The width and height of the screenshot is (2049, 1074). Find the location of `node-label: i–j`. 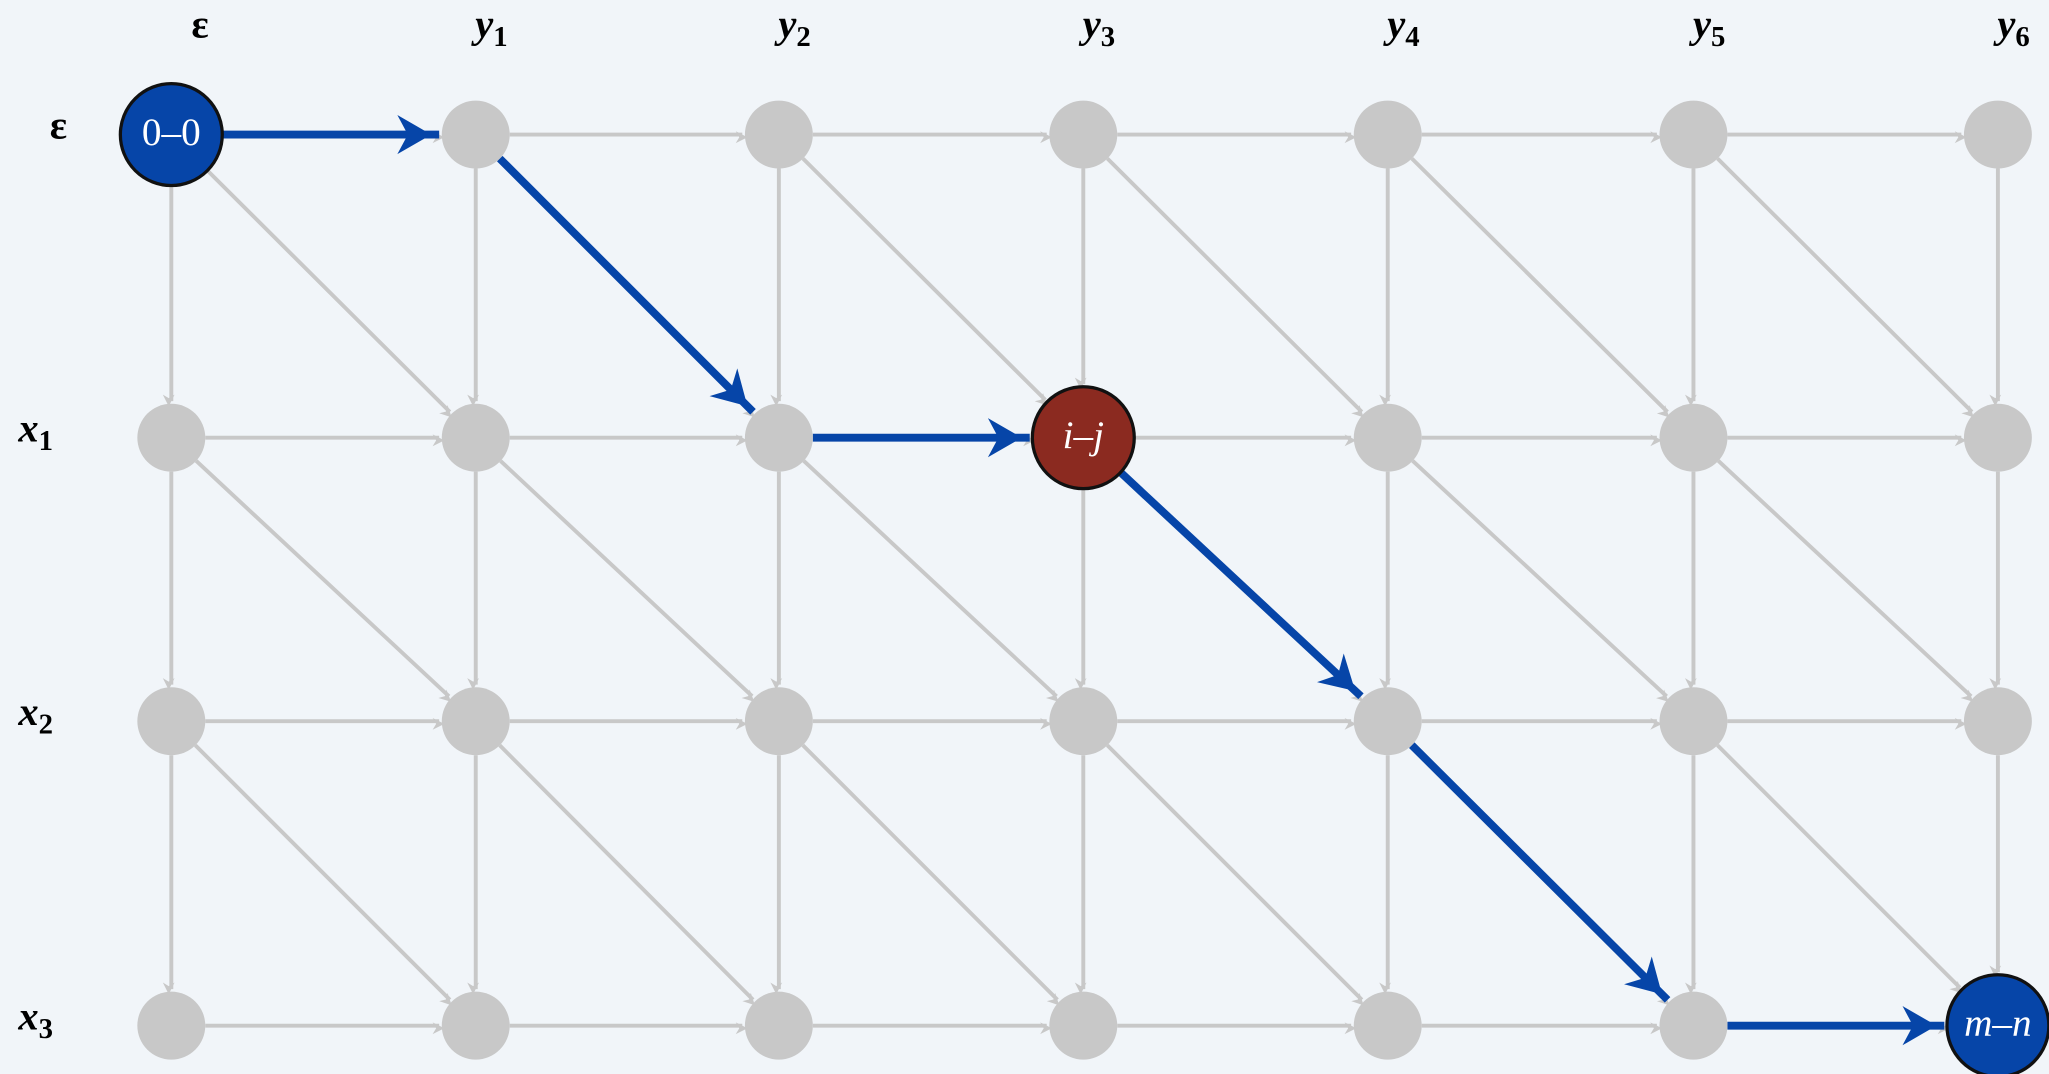

node-label: i–j is located at coordinates (1083, 435).